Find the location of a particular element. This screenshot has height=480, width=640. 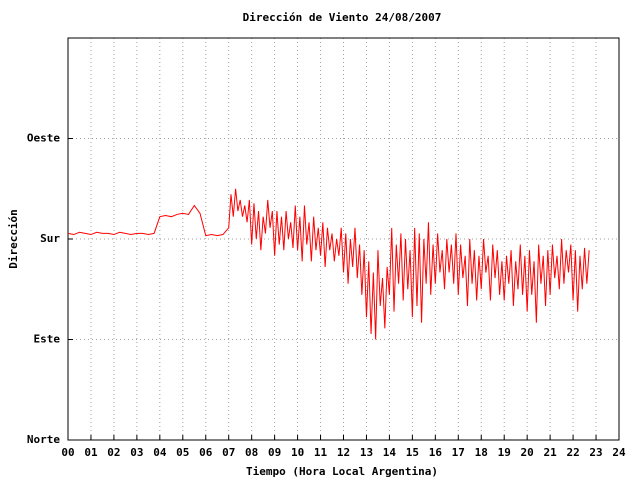

x-tick-label: 15 is located at coordinates (412, 452).